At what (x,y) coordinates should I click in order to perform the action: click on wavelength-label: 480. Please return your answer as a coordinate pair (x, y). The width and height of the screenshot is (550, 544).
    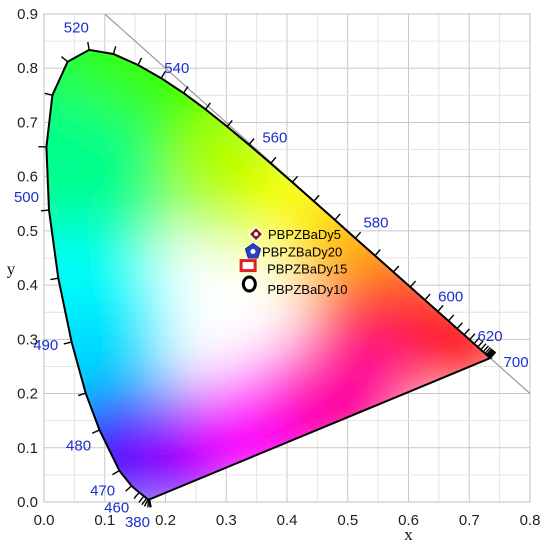
    Looking at the image, I should click on (78, 445).